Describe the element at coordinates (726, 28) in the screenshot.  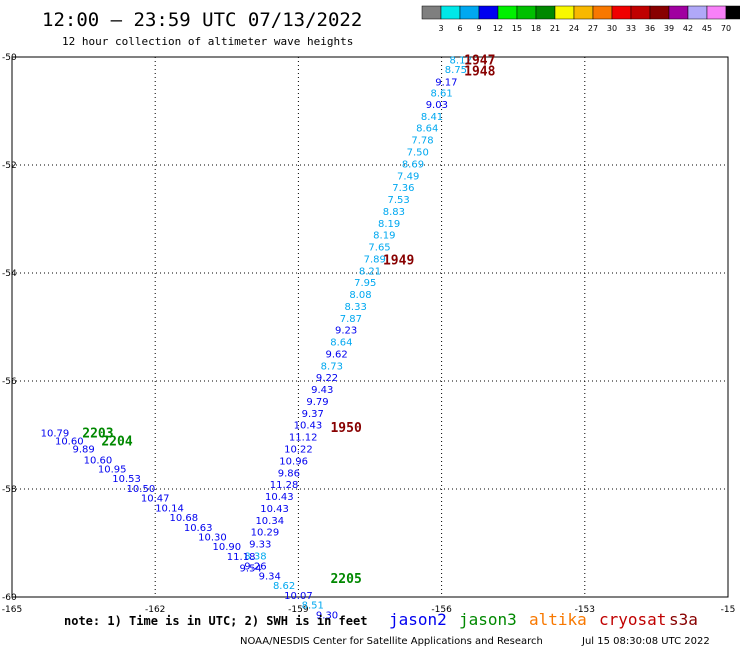
I see `color-scale-label: 70` at that location.